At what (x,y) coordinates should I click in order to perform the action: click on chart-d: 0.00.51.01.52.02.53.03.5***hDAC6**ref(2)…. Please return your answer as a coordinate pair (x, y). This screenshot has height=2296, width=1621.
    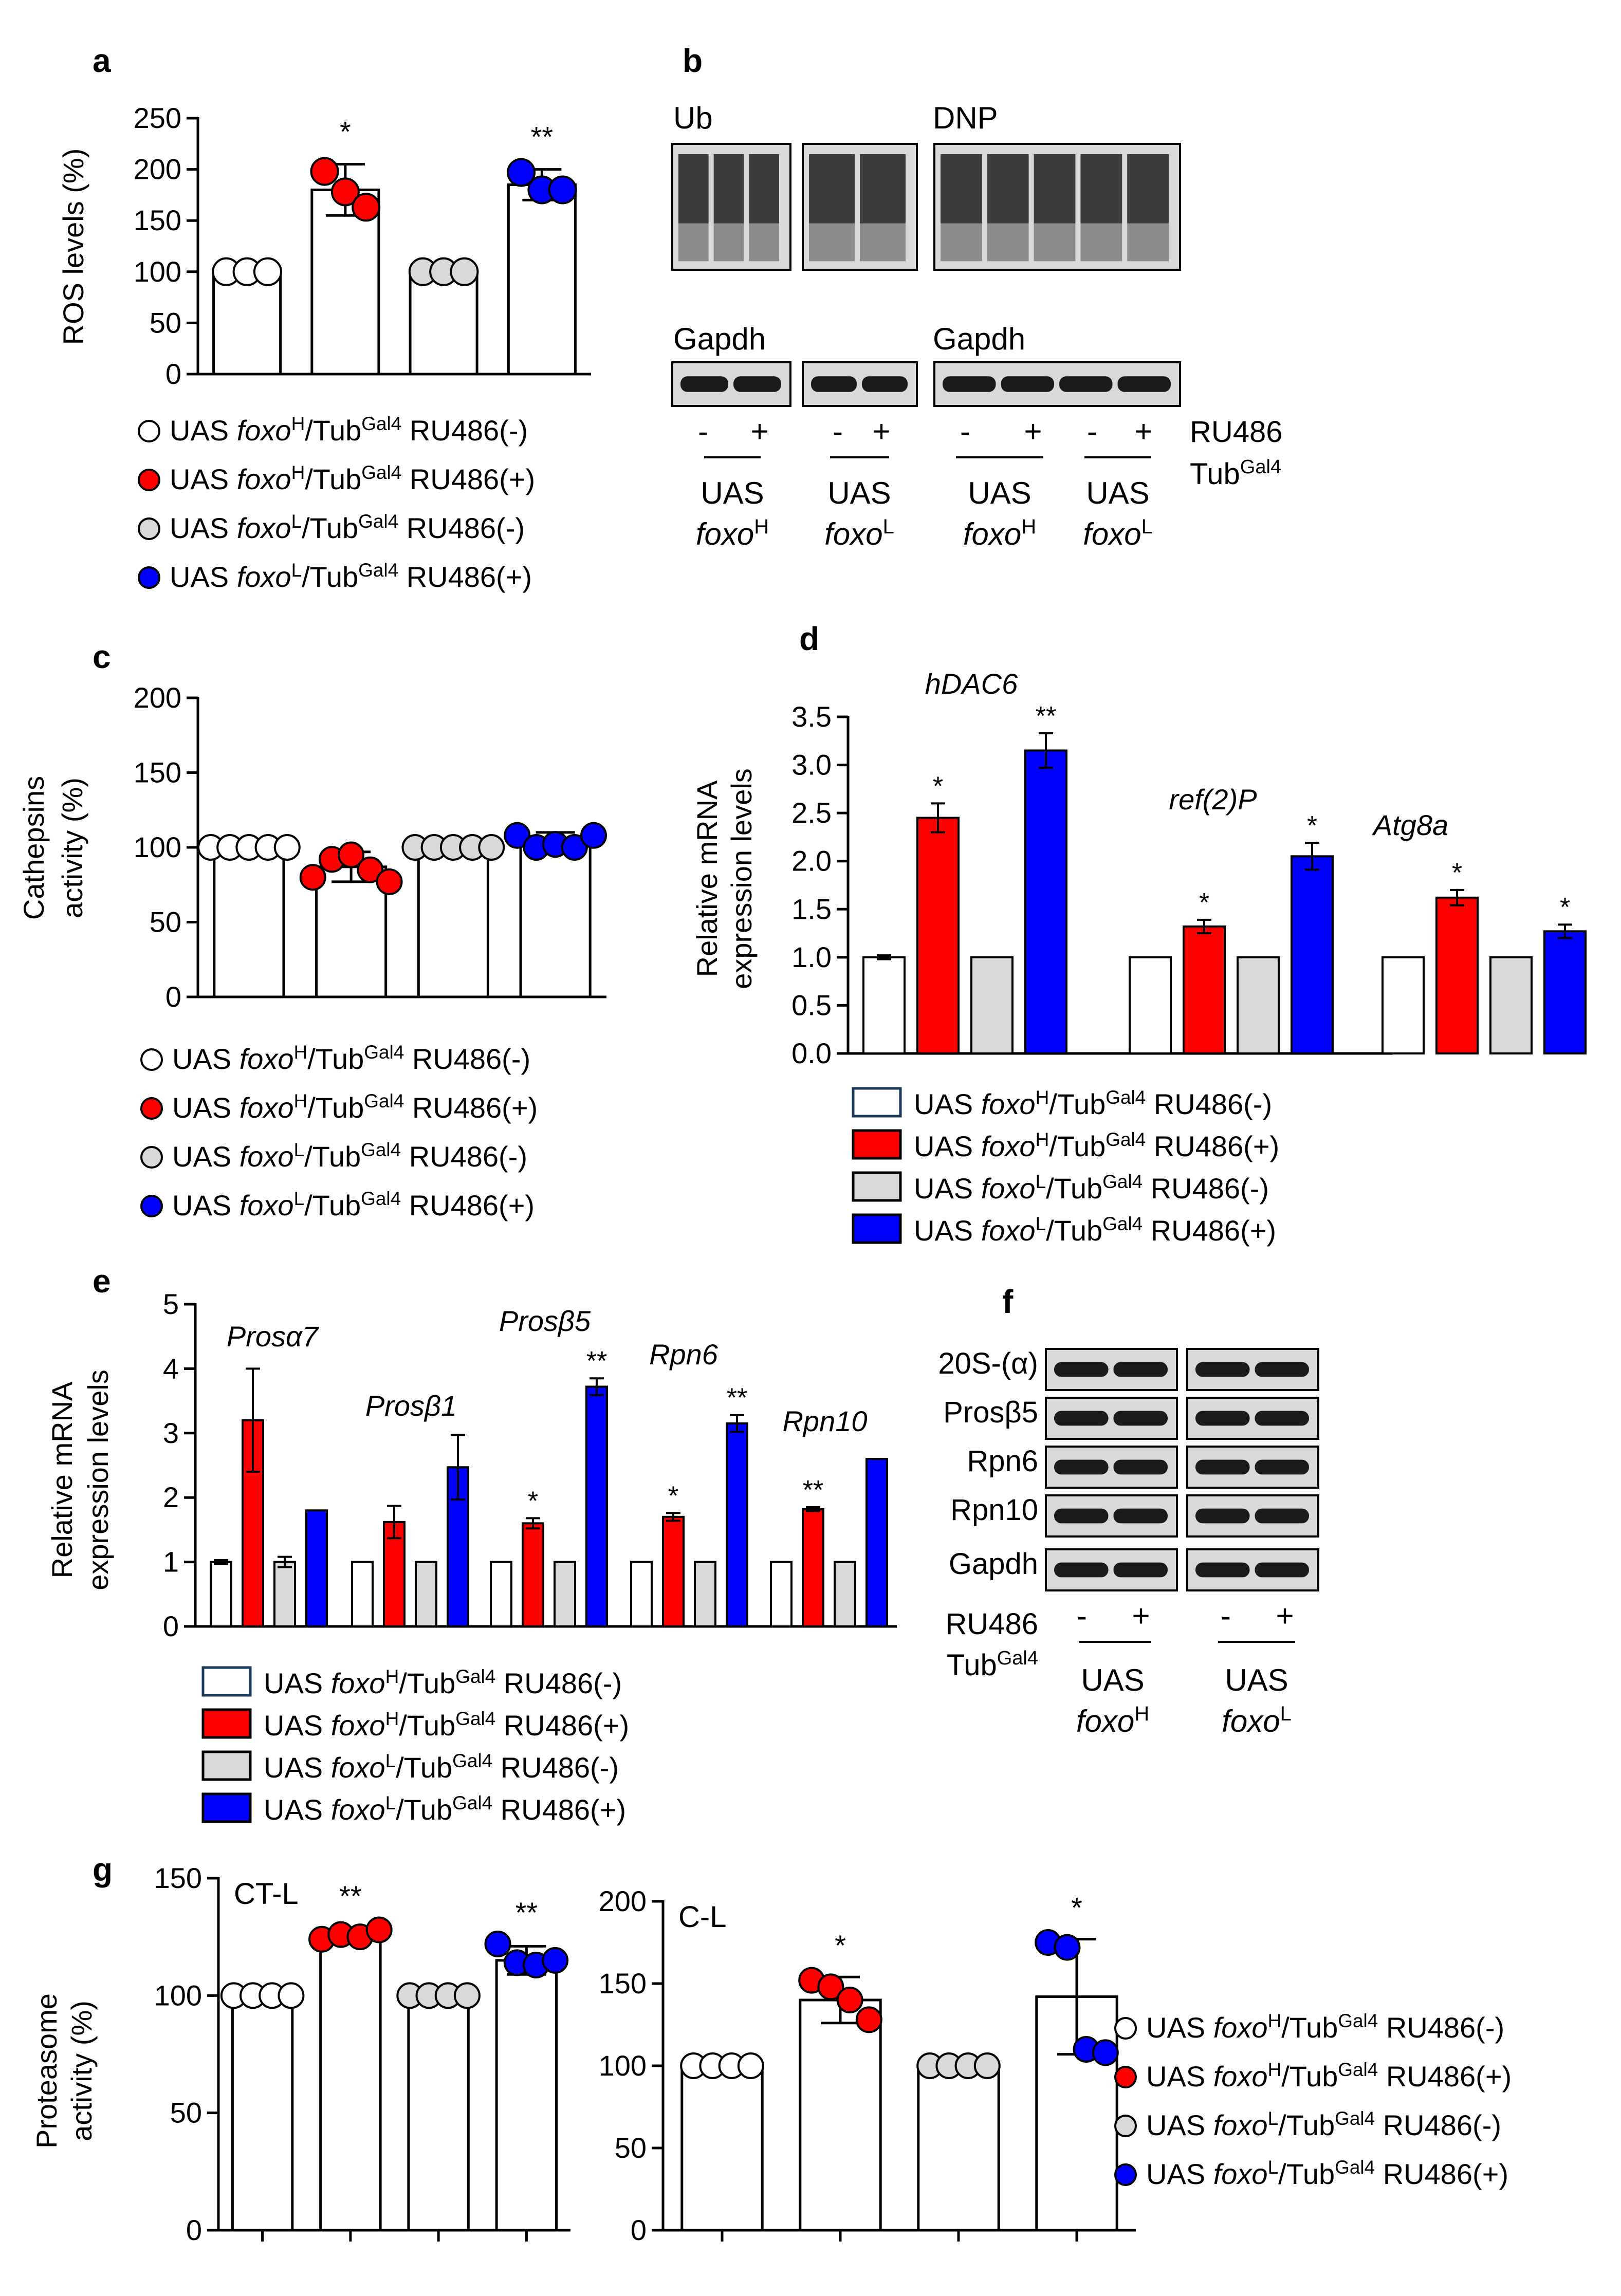
    Looking at the image, I should click on (1189, 869).